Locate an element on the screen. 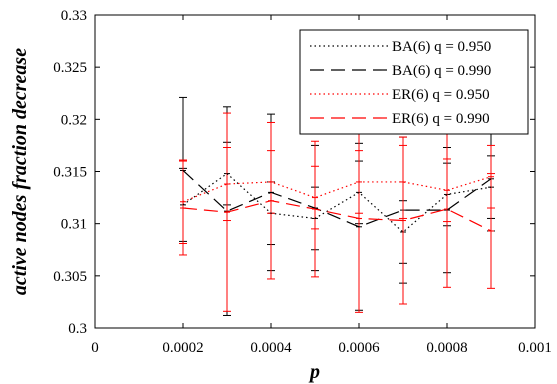 This screenshot has width=557, height=384. y-tick-label: 0.305 is located at coordinates (70, 277).